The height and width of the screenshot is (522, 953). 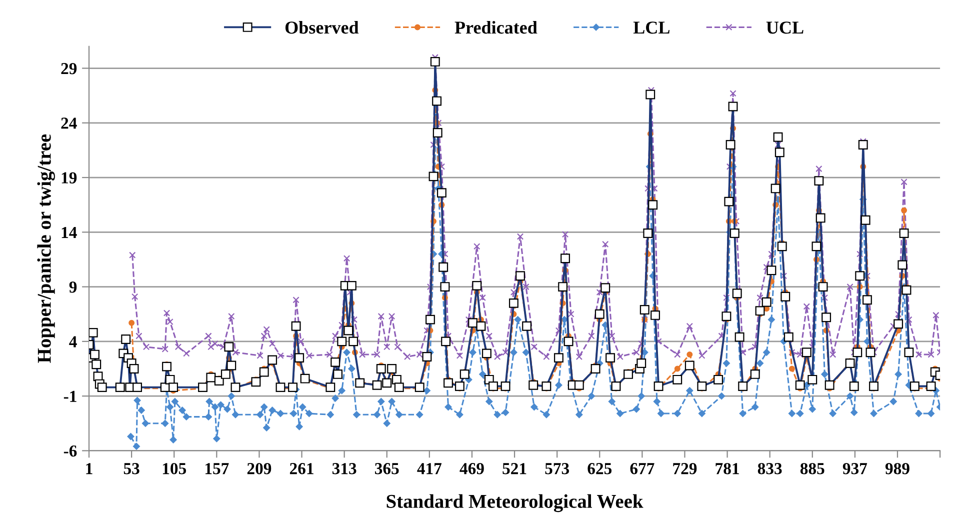 I want to click on legend-label: UCL, so click(x=785, y=28).